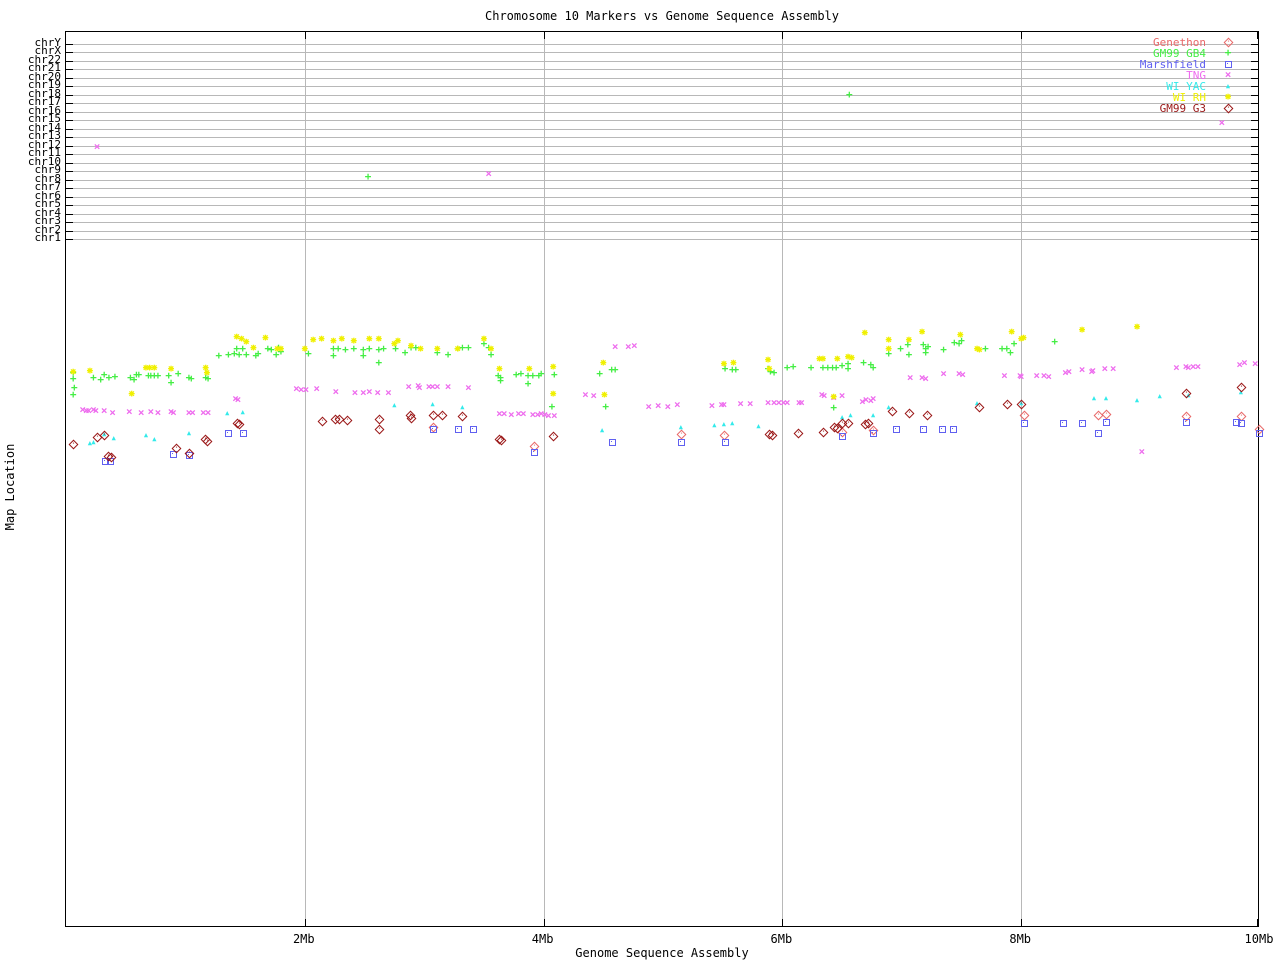 Image resolution: width=1280 pixels, height=960 pixels. Describe the element at coordinates (44, 84) in the screenshot. I see `y-tick-label-chr19: chr19` at that location.